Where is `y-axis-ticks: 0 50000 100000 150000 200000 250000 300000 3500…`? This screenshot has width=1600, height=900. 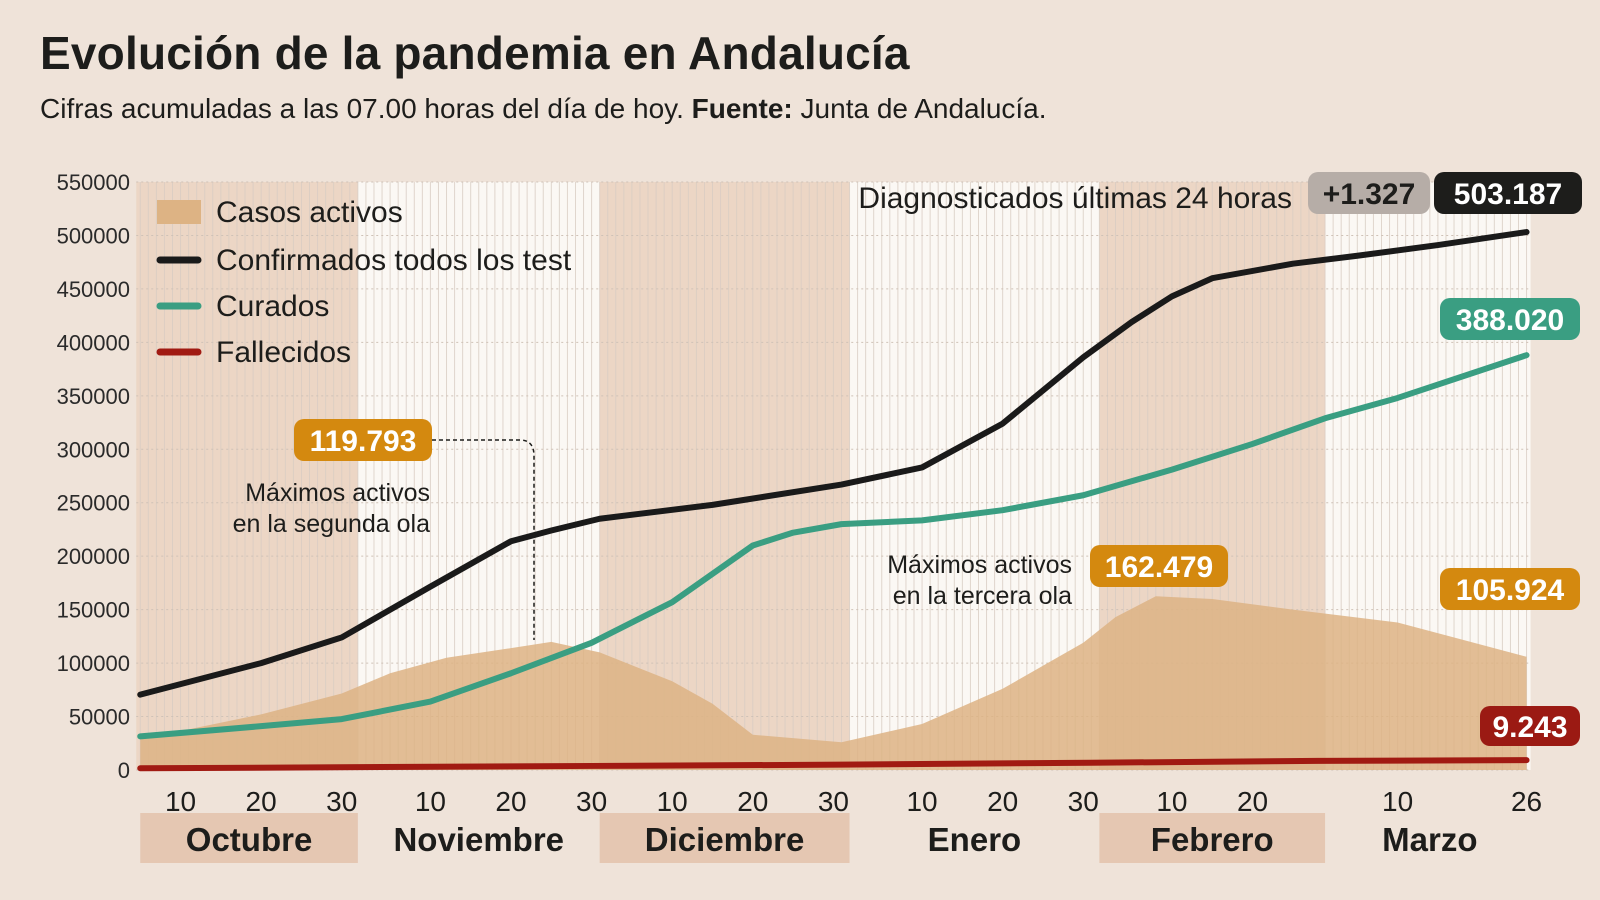 y-axis-ticks: 0 50000 100000 150000 200000 250000 300000 3500… is located at coordinates (93, 476).